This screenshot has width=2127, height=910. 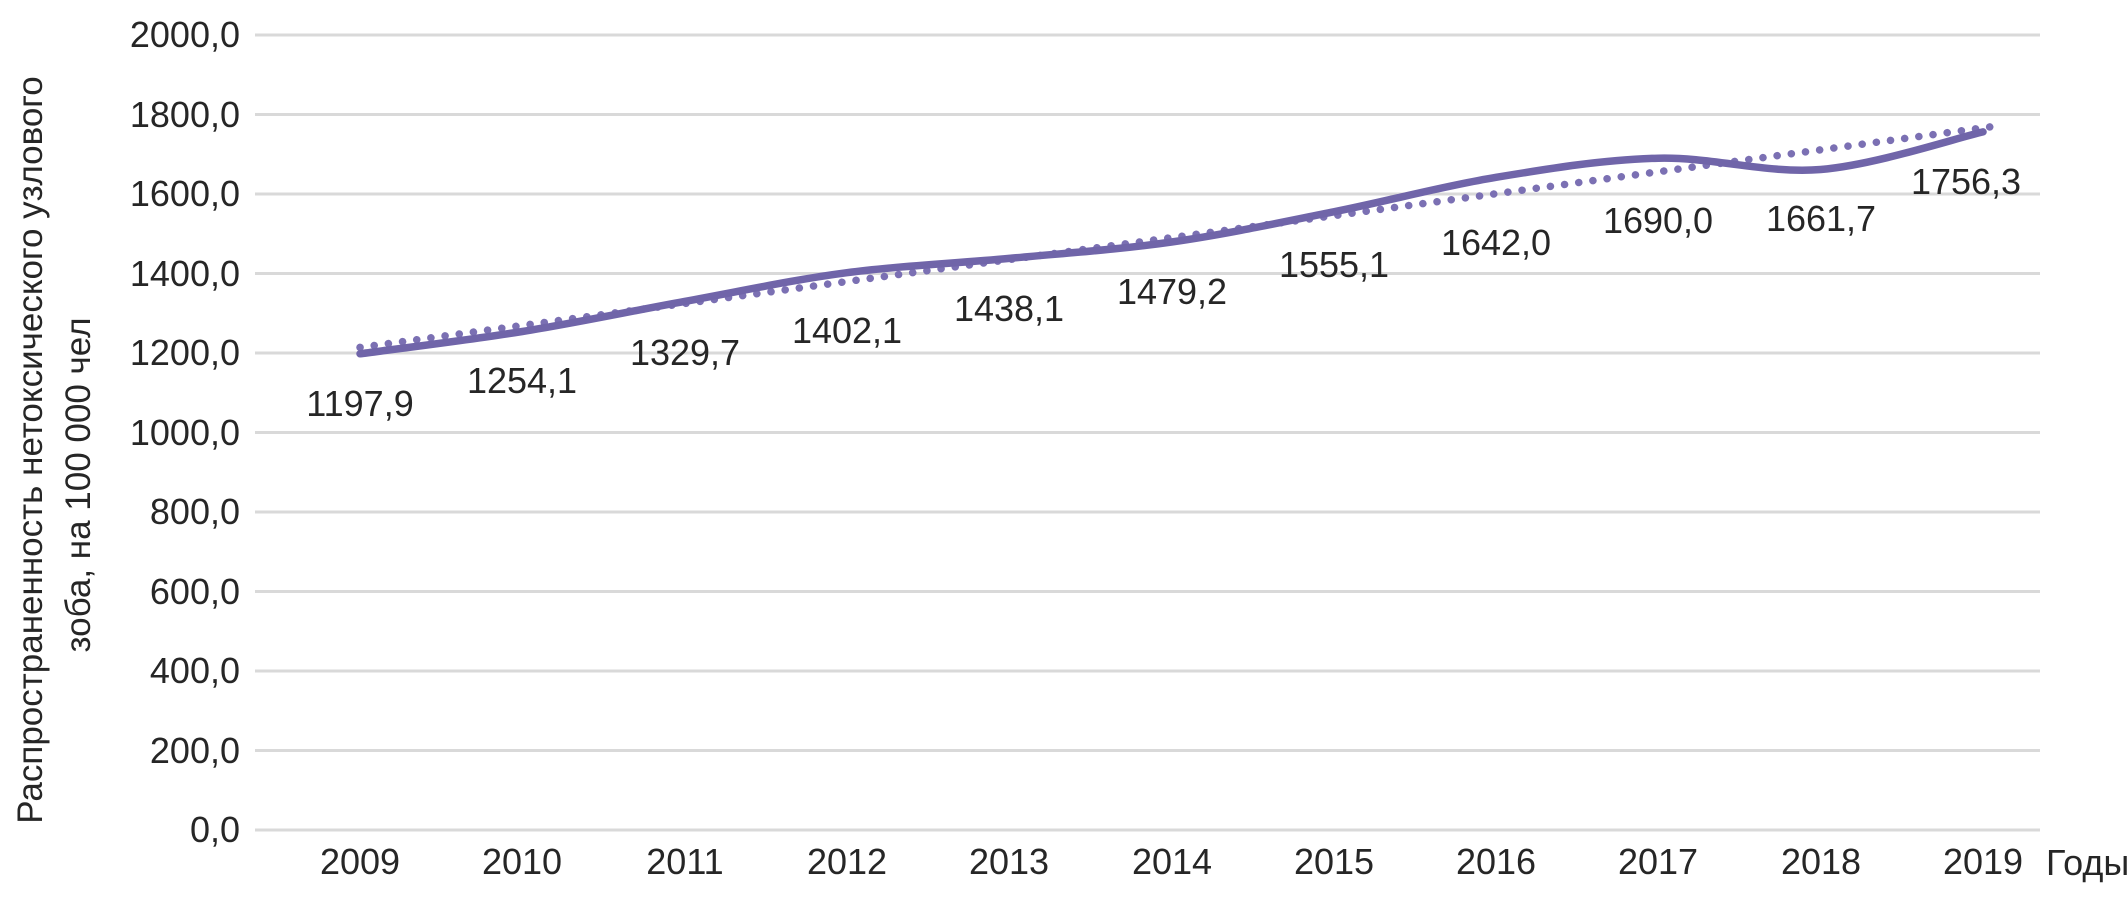 What do you see at coordinates (1009, 861) in the screenshot?
I see `x-tick-label: 2013` at bounding box center [1009, 861].